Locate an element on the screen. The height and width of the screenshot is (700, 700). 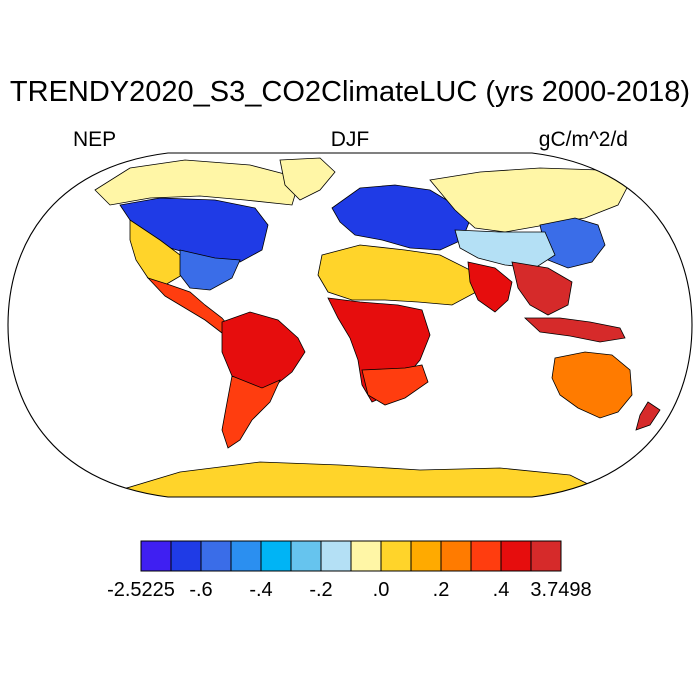
region-north-america-arctic is located at coordinates (197, 182).